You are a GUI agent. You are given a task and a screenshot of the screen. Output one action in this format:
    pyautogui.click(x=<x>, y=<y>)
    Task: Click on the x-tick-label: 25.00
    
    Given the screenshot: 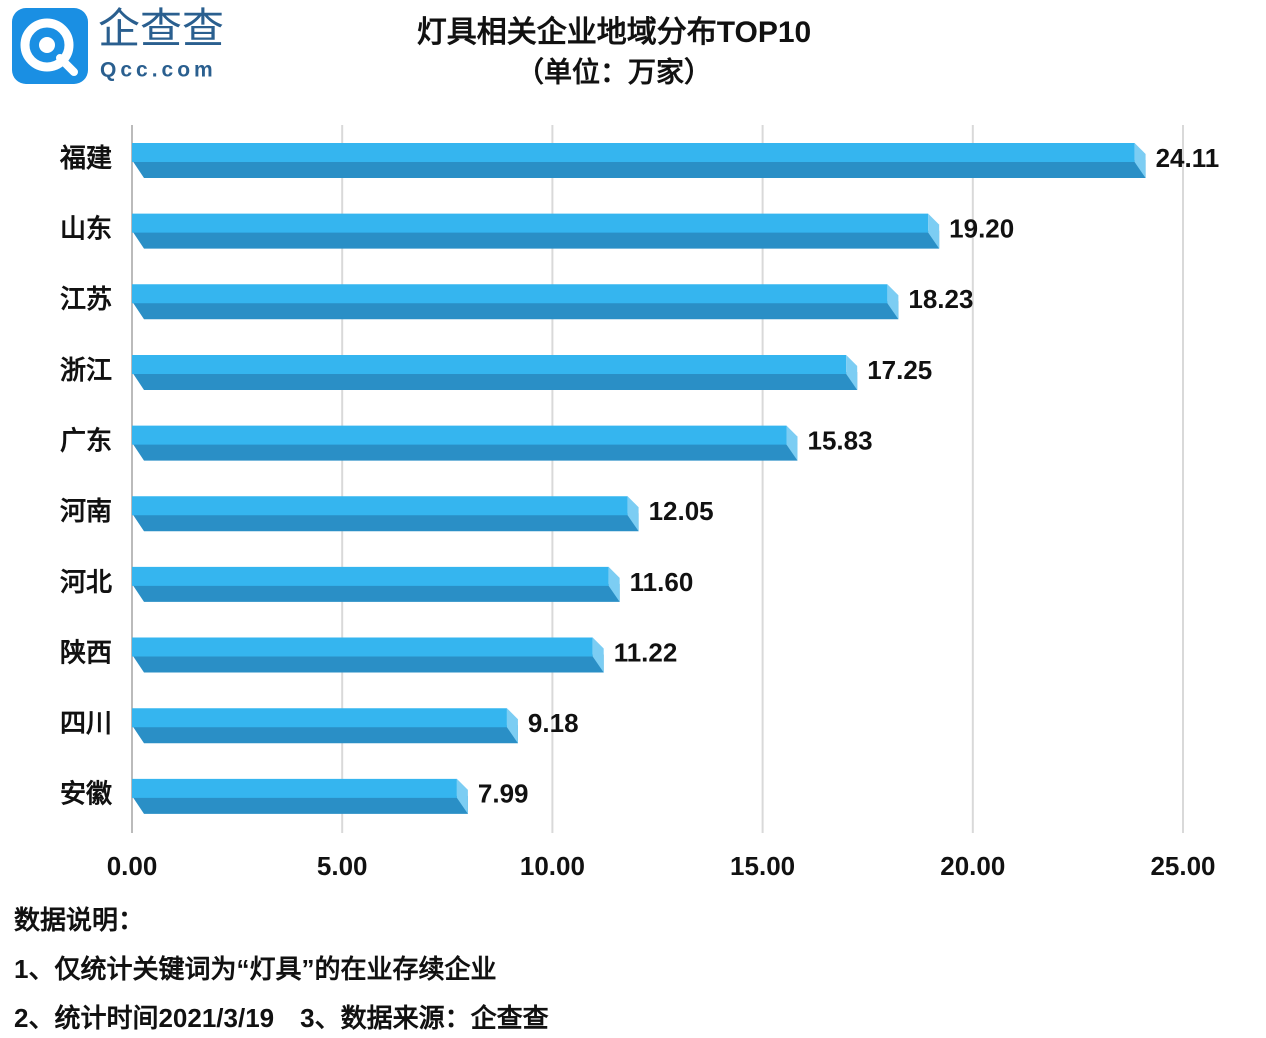 What is the action you would take?
    pyautogui.click(x=1182, y=866)
    